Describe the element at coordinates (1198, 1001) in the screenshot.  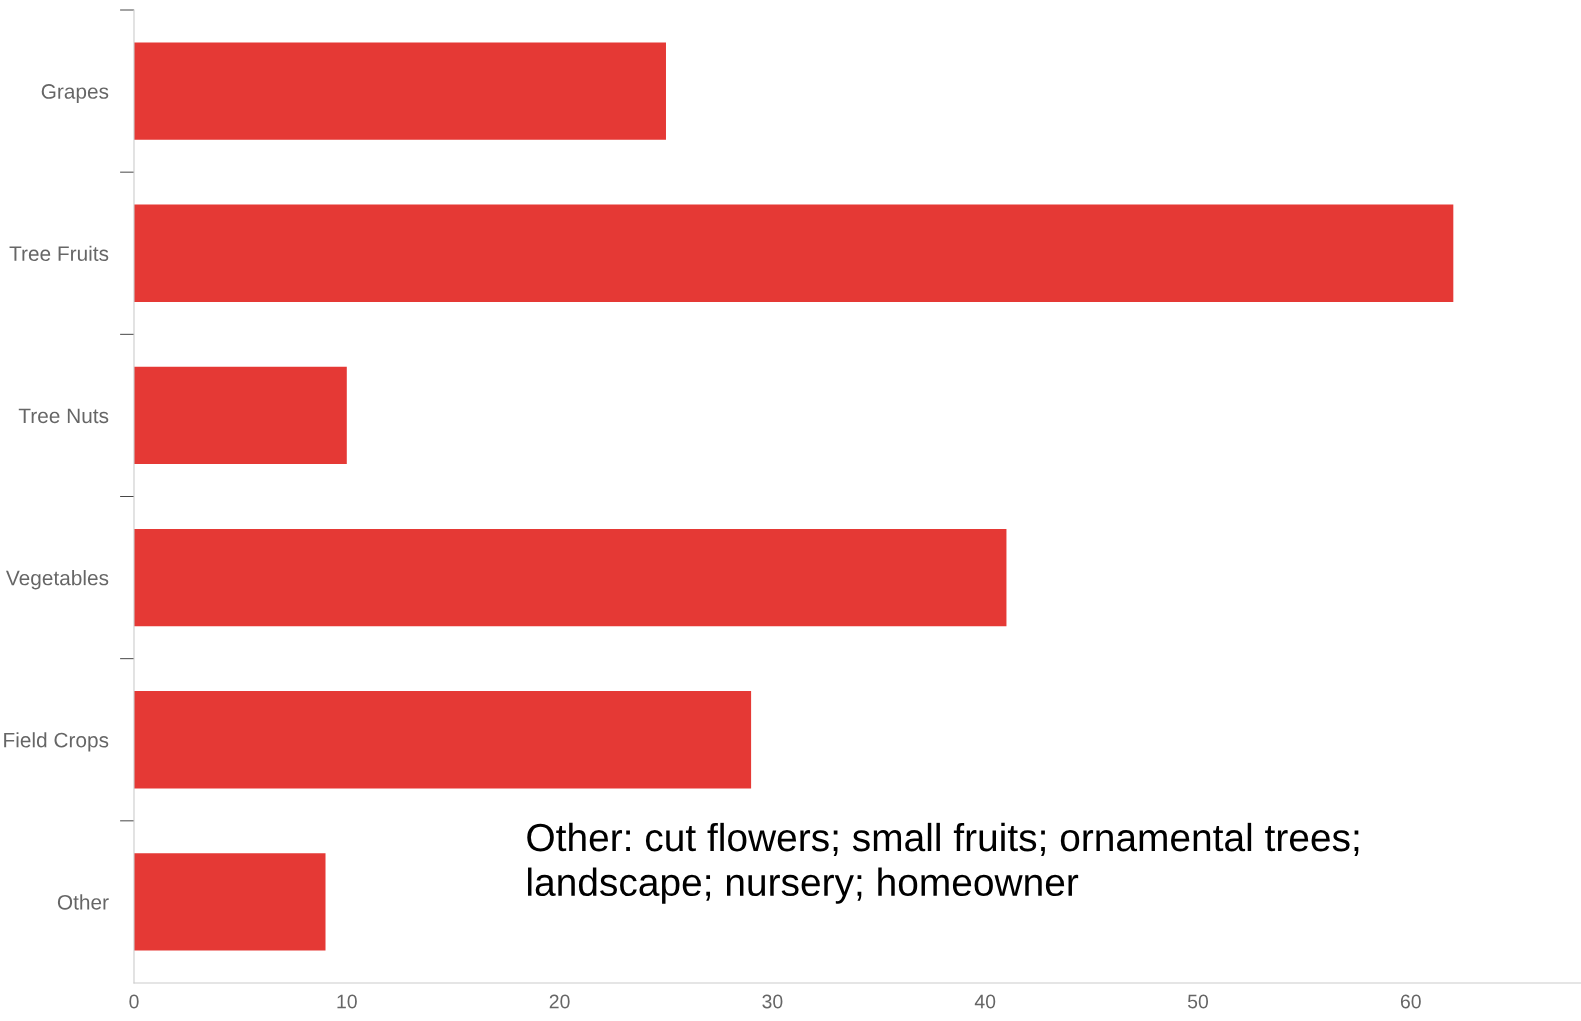
I see `x-tick-label: 50` at that location.